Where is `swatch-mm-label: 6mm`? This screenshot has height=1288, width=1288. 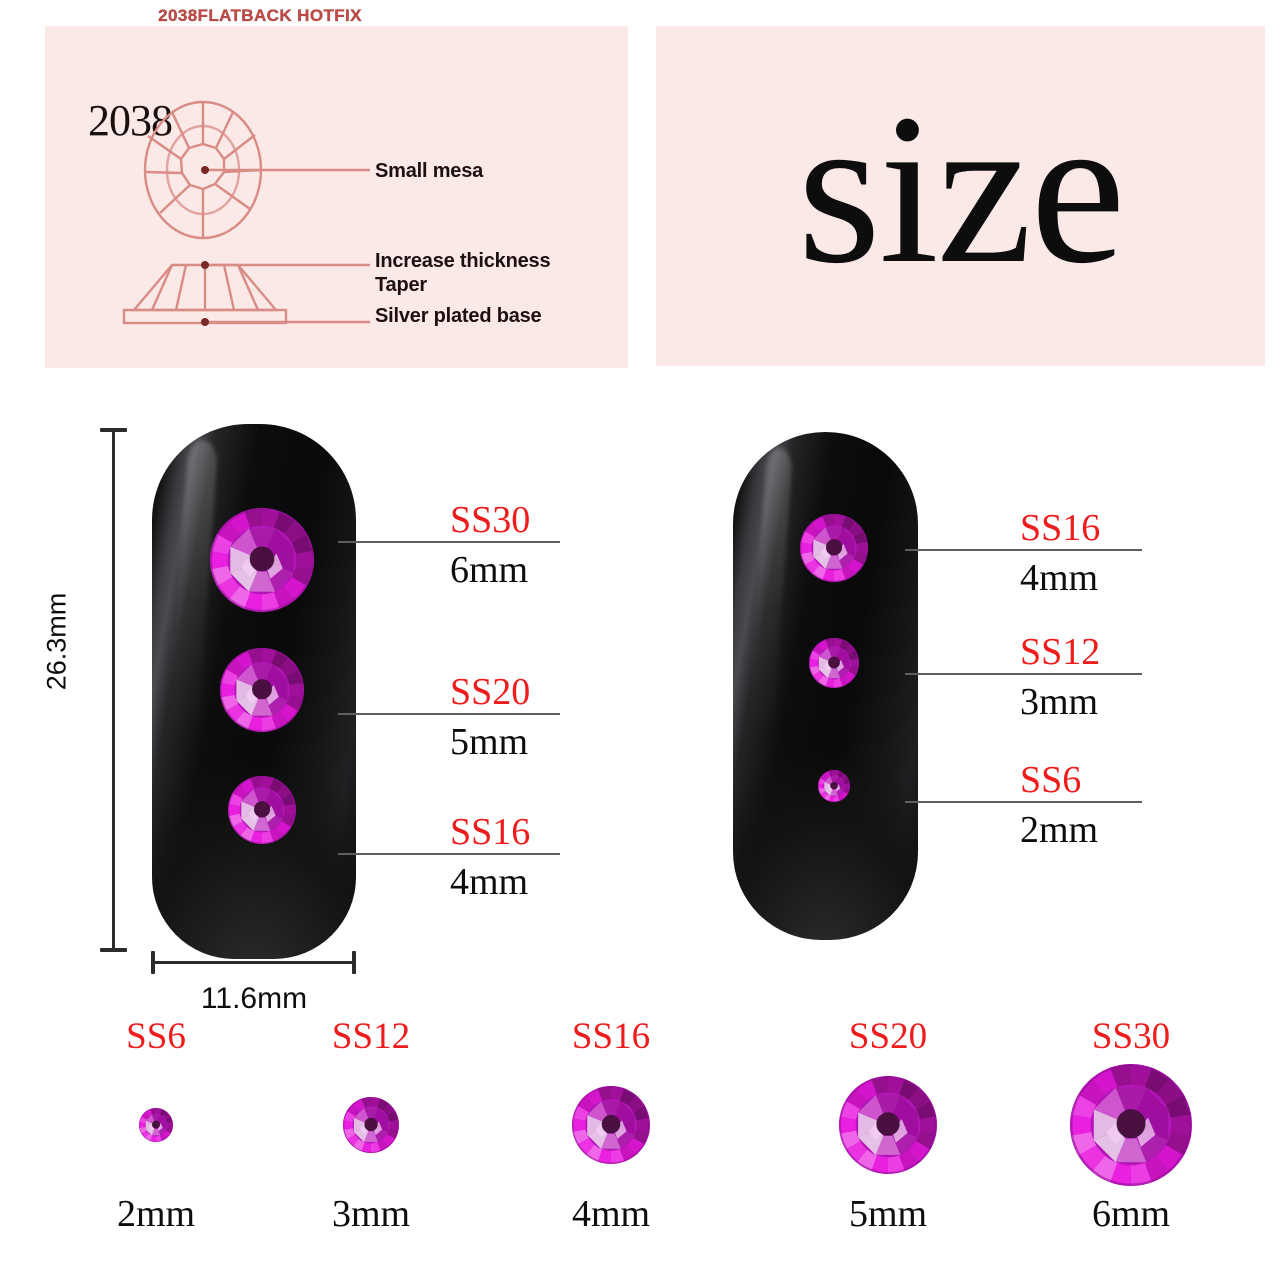
swatch-mm-label: 6mm is located at coordinates (1131, 1214).